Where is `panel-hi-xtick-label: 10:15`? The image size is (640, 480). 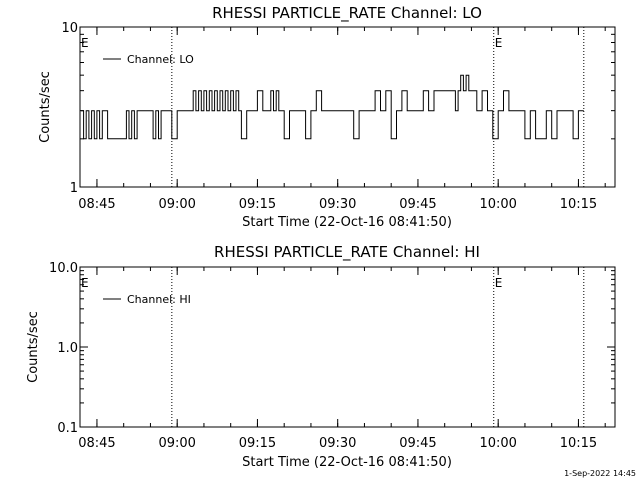
panel-hi-xtick-label: 10:15 is located at coordinates (578, 443).